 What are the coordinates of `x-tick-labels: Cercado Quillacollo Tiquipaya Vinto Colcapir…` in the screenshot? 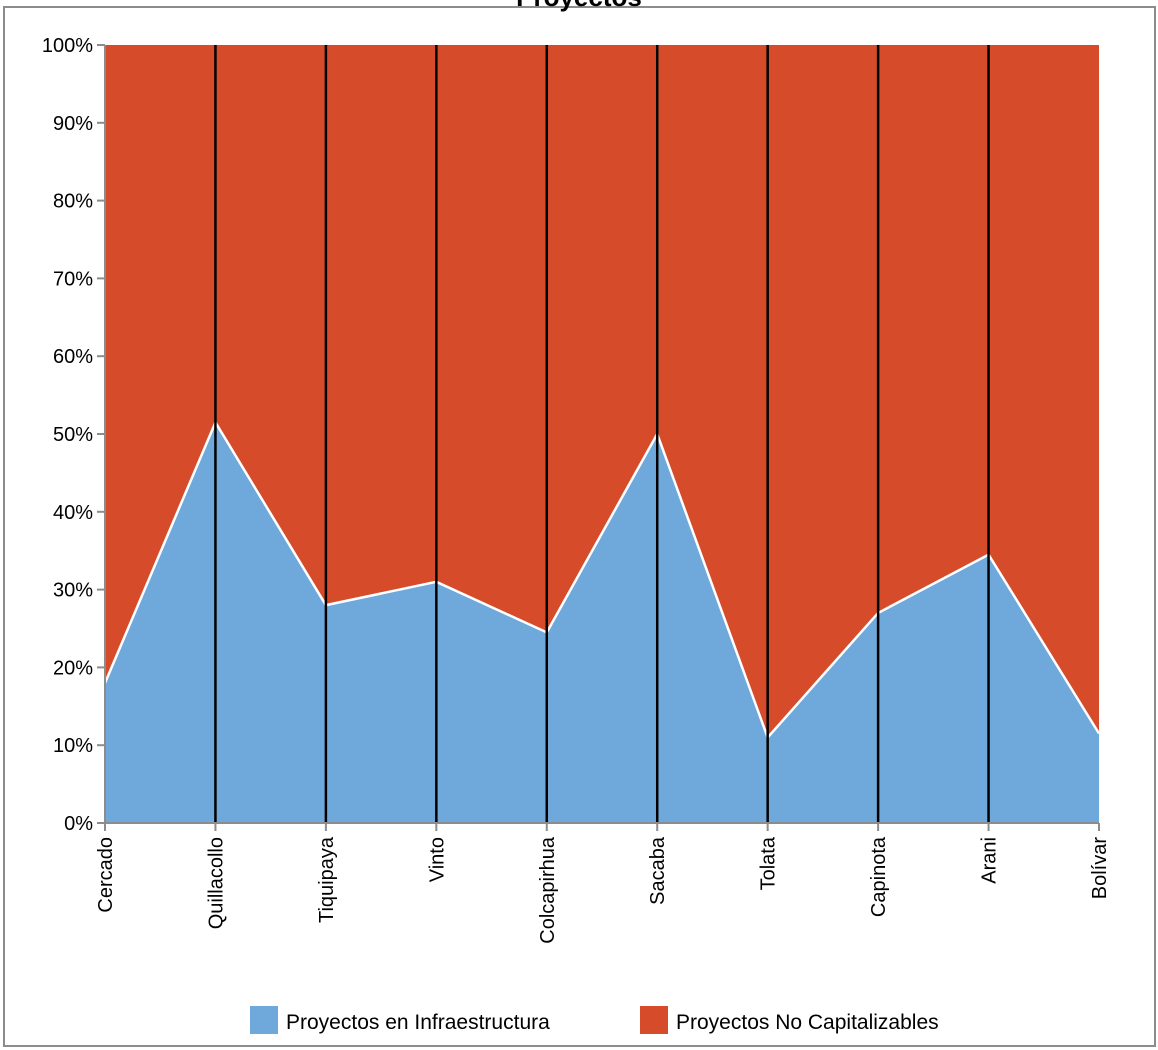 It's located at (603, 890).